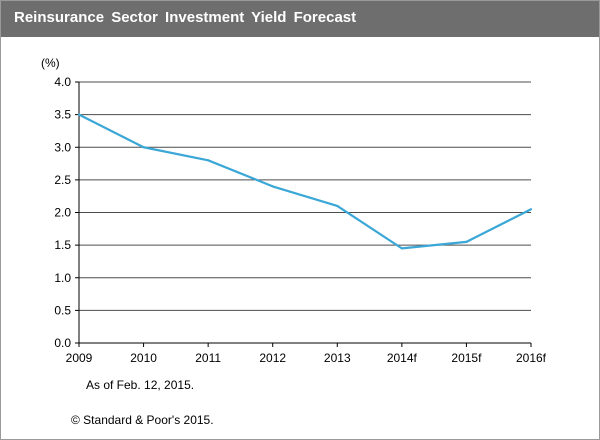 The image size is (600, 440). What do you see at coordinates (272, 358) in the screenshot?
I see `x-tick-label: 2012` at bounding box center [272, 358].